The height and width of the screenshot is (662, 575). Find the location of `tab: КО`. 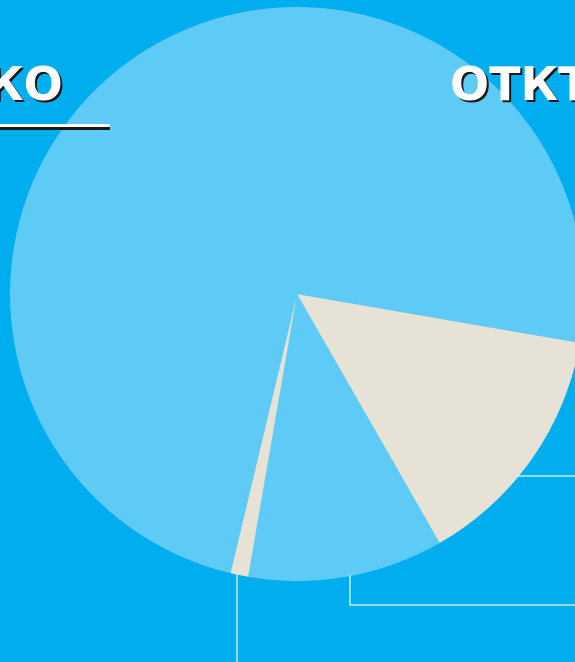

tab: КО is located at coordinates (31, 84).